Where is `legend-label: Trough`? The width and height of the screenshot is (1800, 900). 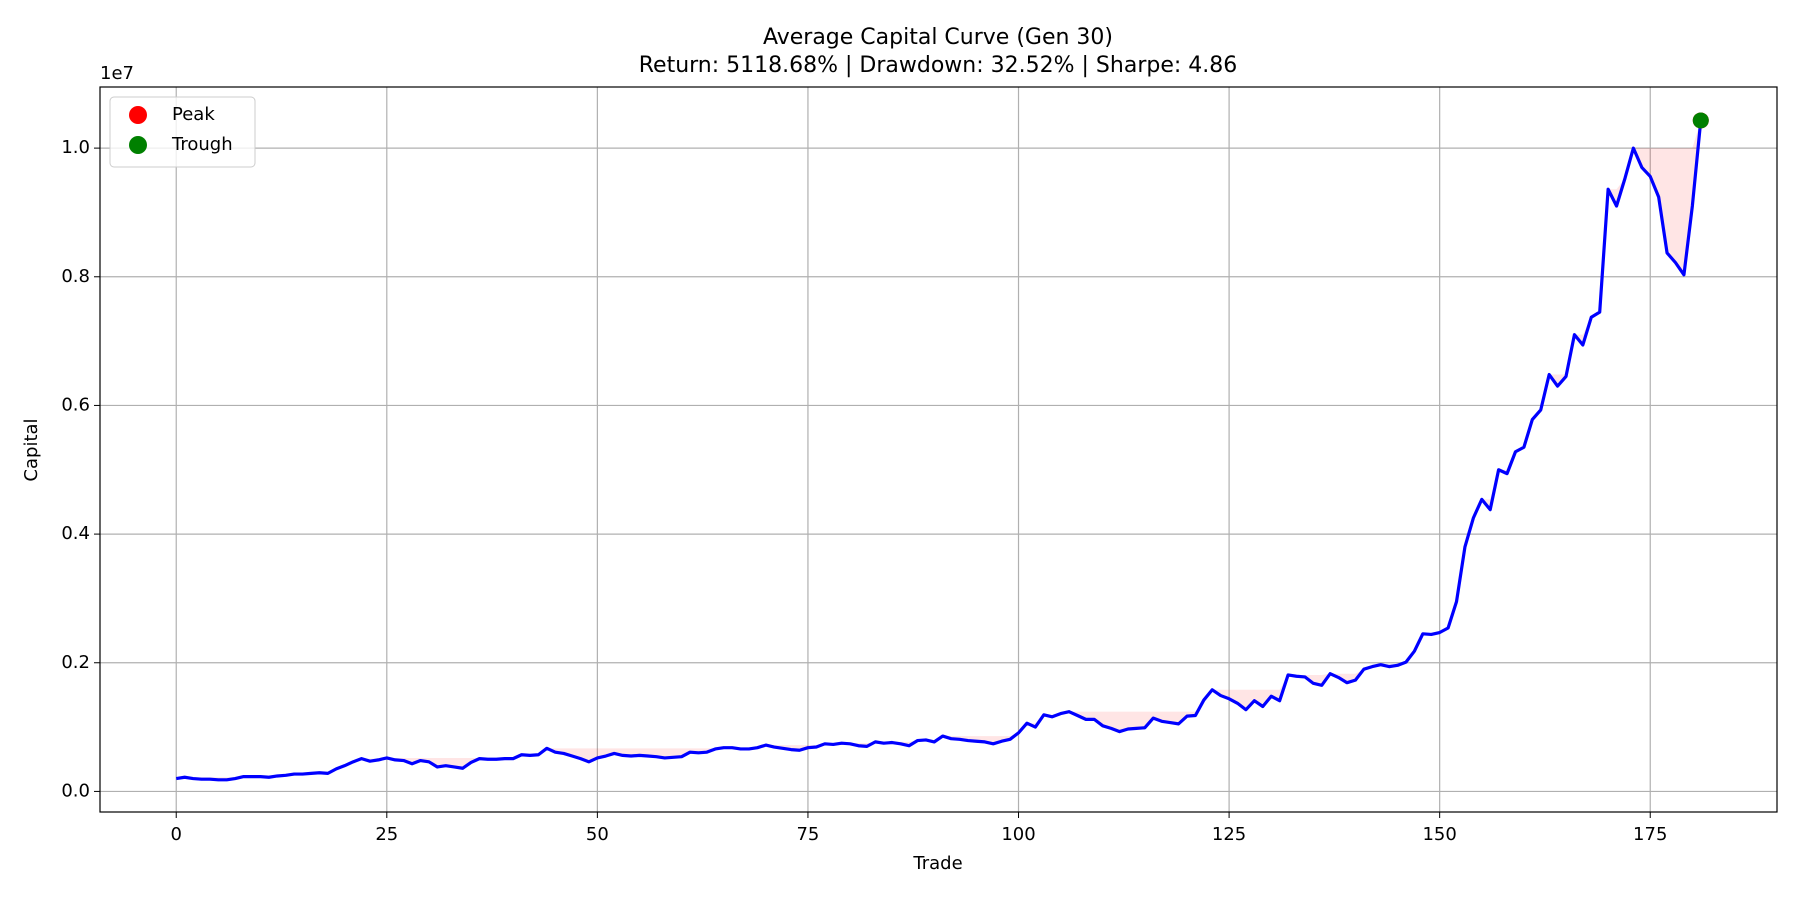
legend-label: Trough is located at coordinates (202, 144).